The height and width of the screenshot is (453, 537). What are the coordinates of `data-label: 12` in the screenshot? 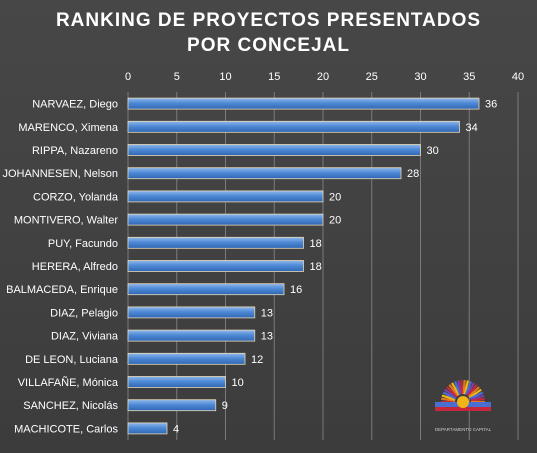 It's located at (257, 360).